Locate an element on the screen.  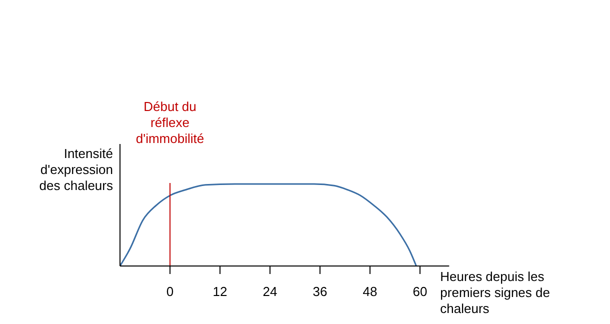
x-tick-label: 60 is located at coordinates (420, 291).